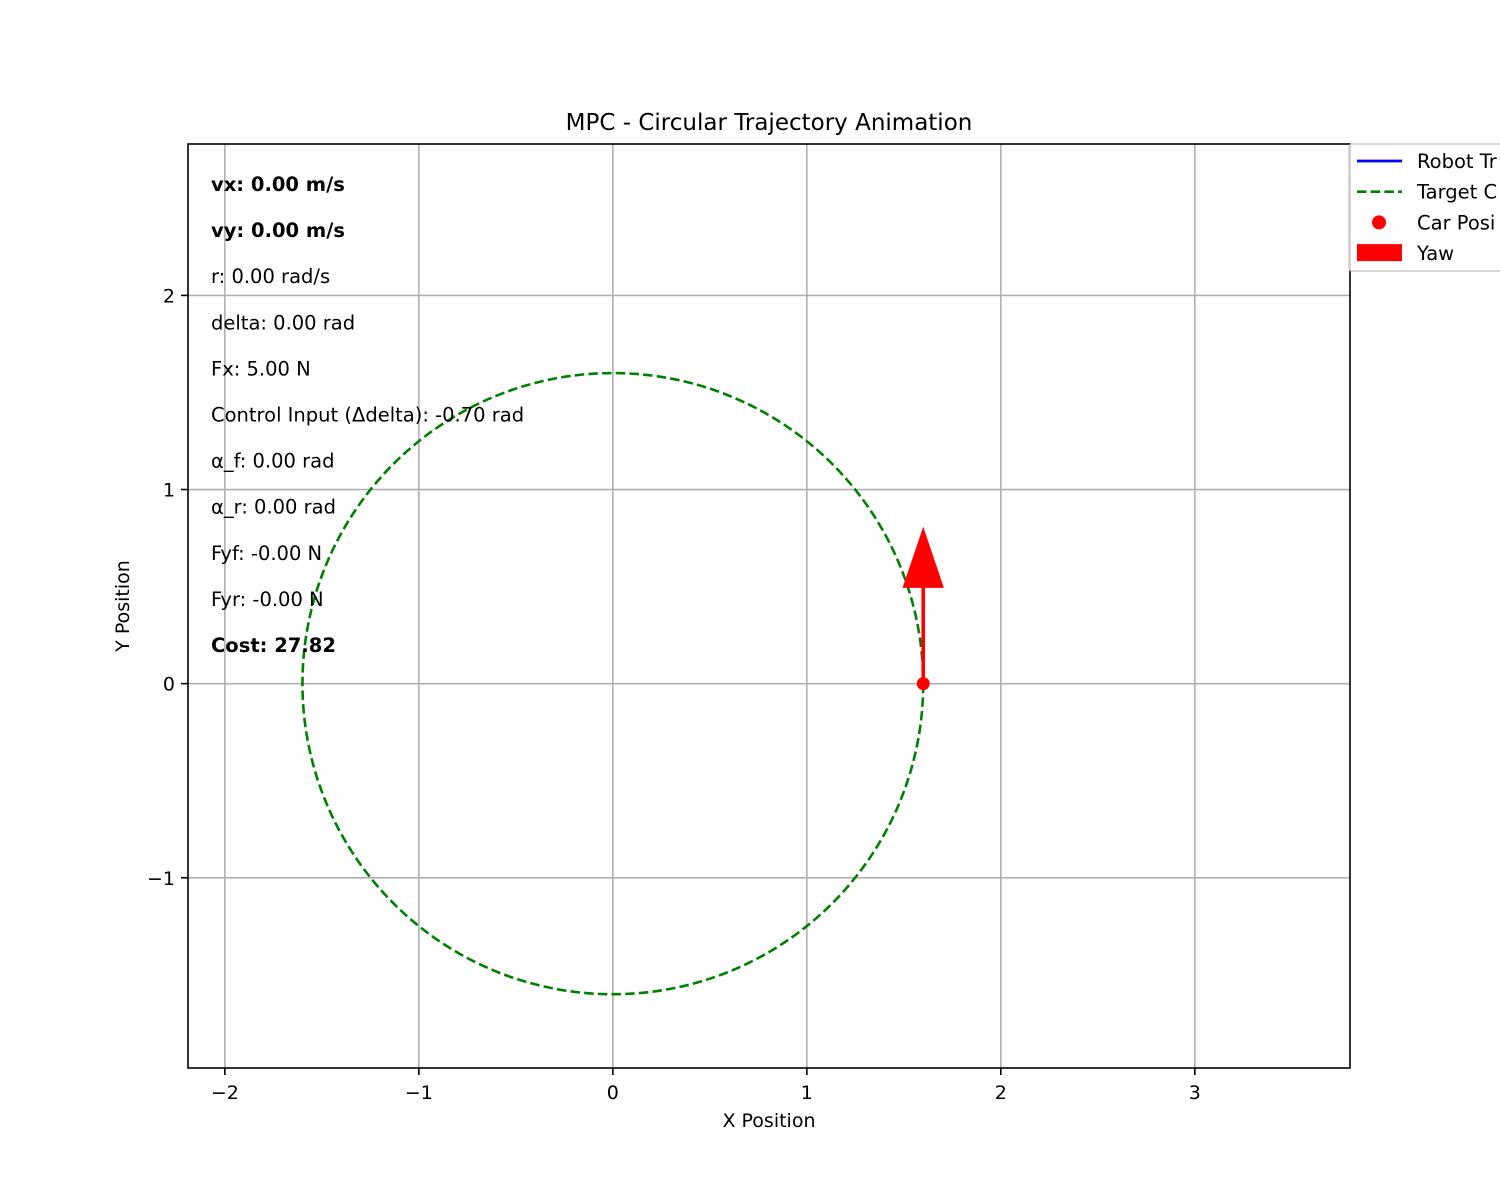 The width and height of the screenshot is (1500, 1200). I want to click on annotation-text: Fx: 5.00 N, so click(261, 368).